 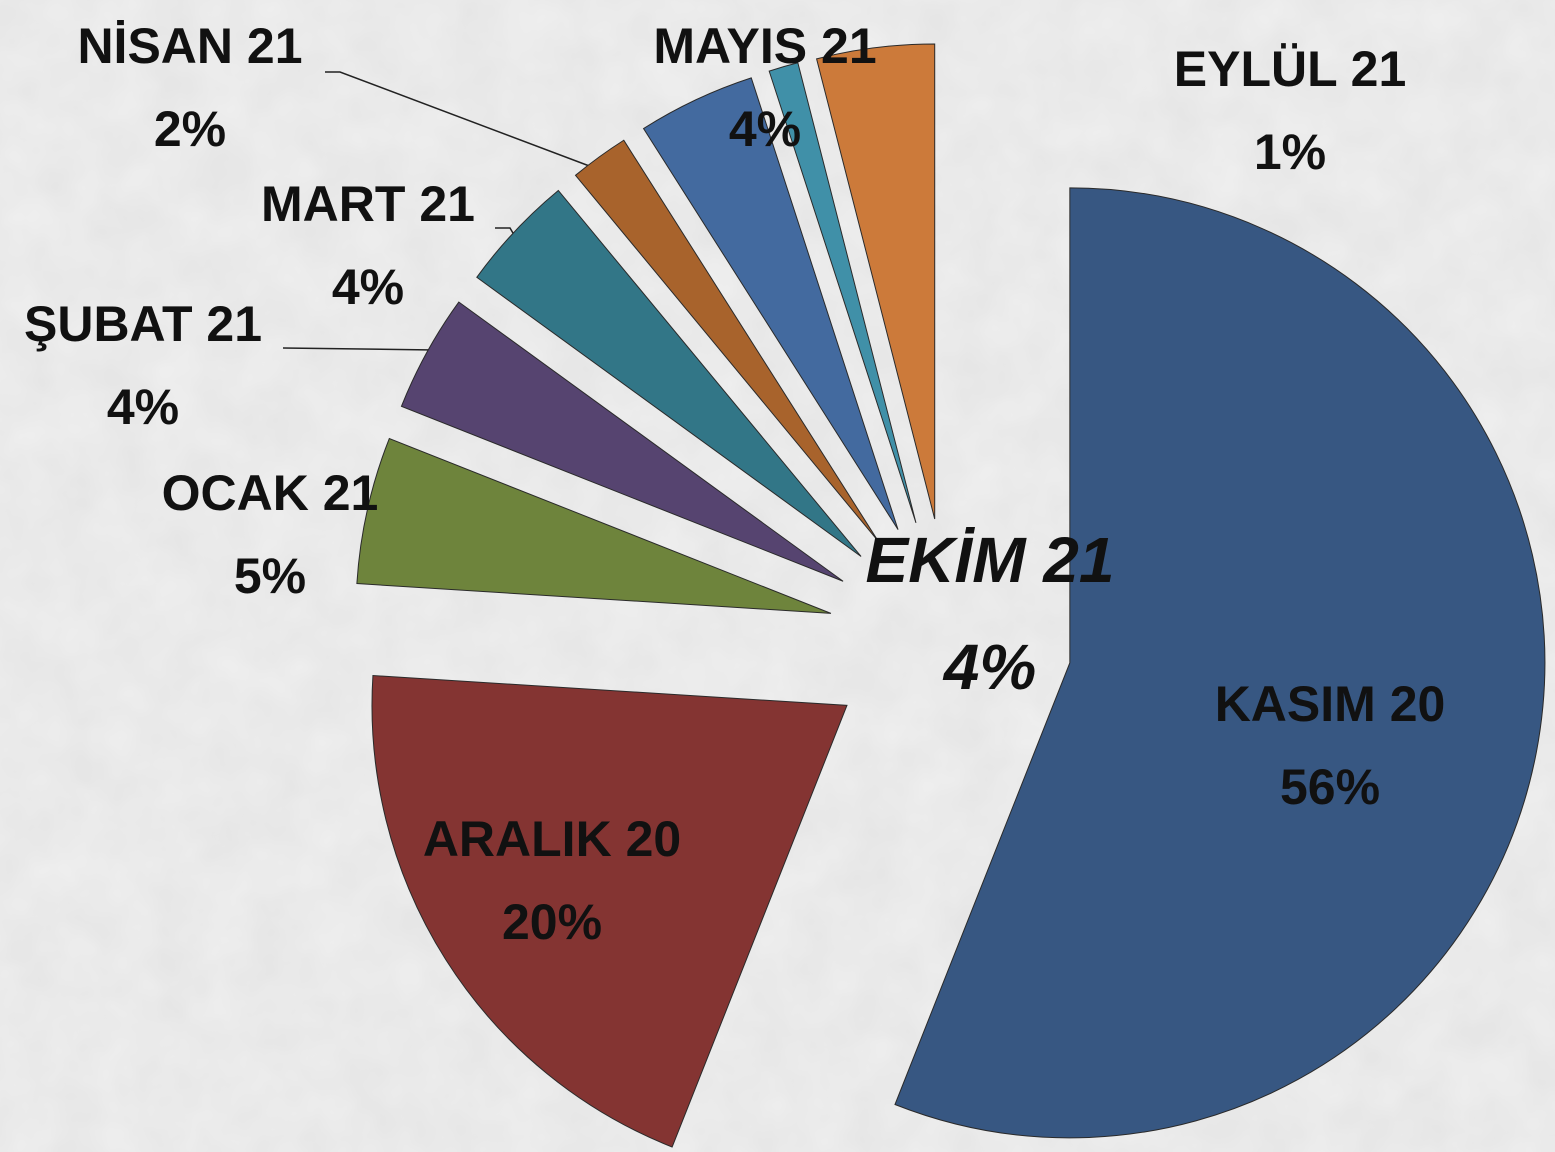 What do you see at coordinates (189, 46) in the screenshot?
I see `slice-label: NİSAN 21` at bounding box center [189, 46].